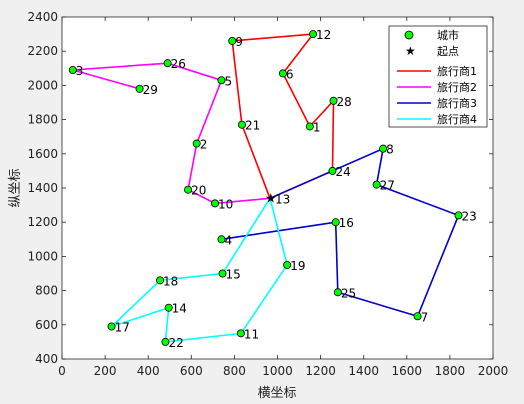 The height and width of the screenshot is (404, 524). What do you see at coordinates (175, 343) in the screenshot?
I see `city-label-22: 22` at bounding box center [175, 343].